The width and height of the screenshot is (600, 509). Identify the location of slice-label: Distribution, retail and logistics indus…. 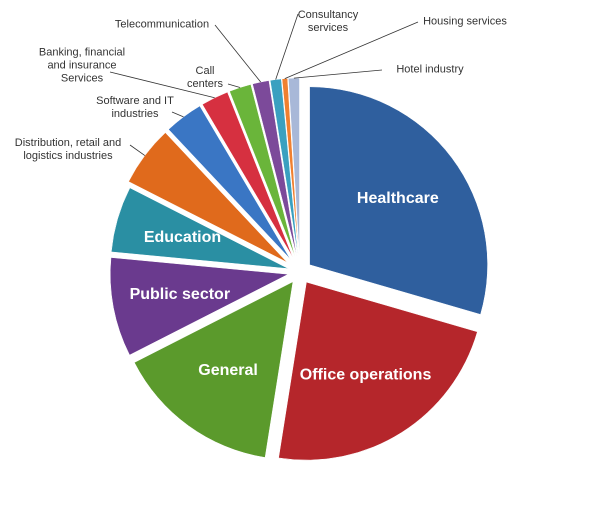
(68, 149).